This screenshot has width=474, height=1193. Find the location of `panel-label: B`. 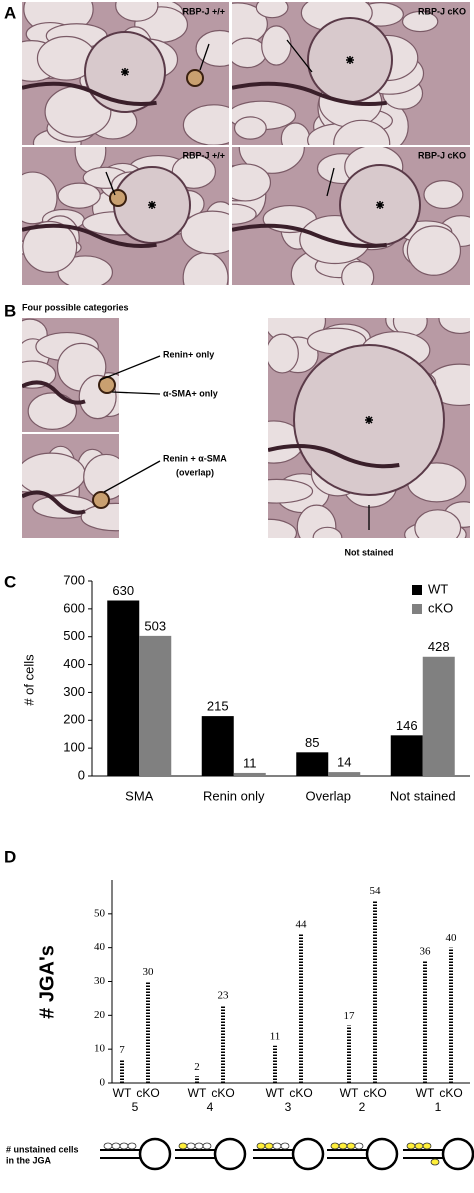

panel-label: B is located at coordinates (10, 310).